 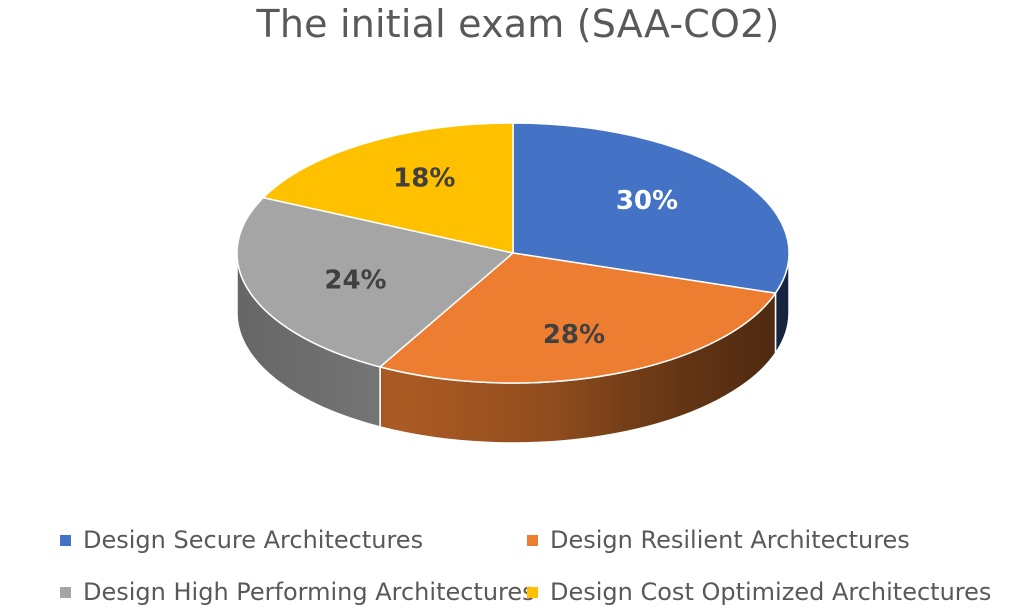 What do you see at coordinates (518, 24) in the screenshot?
I see `chart-title: The initial exam (SAA-CO2)` at bounding box center [518, 24].